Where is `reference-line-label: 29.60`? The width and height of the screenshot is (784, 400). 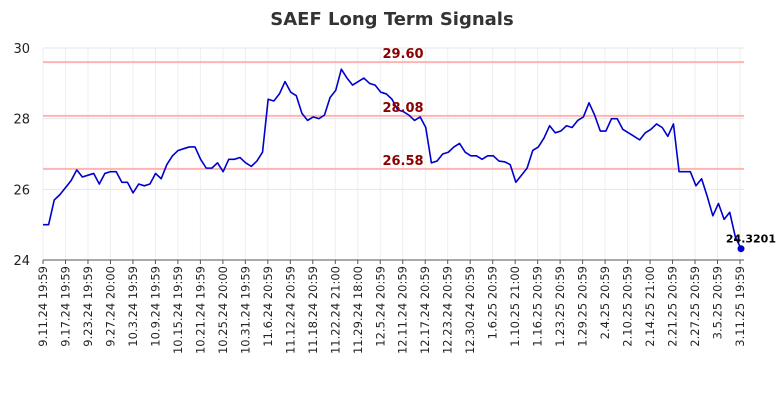 reference-line-label: 29.60 is located at coordinates (402, 54).